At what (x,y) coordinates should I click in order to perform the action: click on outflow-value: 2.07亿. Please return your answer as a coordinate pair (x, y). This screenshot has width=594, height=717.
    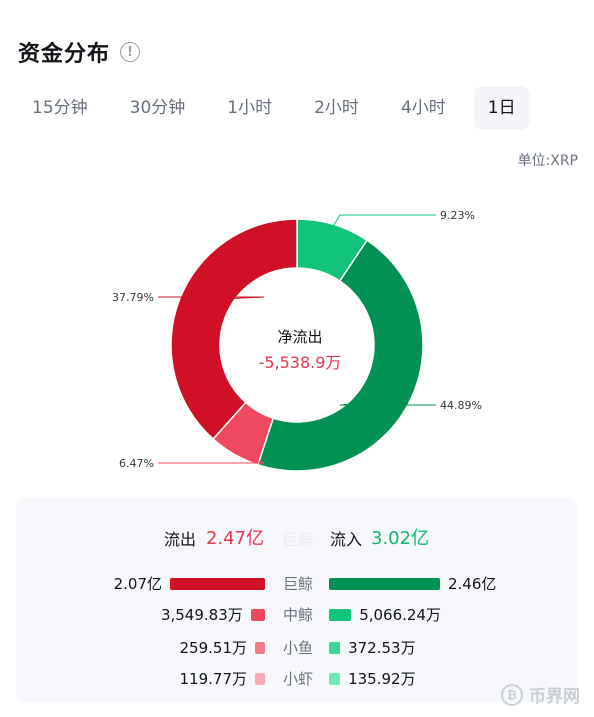
    Looking at the image, I should click on (137, 584).